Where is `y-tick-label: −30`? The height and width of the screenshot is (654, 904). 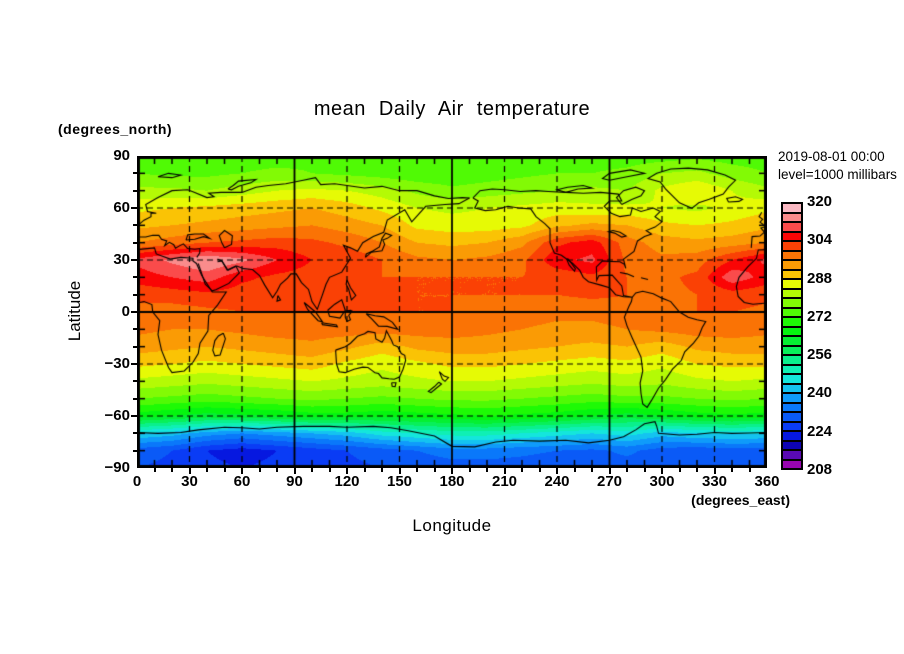 y-tick-label: −30 is located at coordinates (117, 363).